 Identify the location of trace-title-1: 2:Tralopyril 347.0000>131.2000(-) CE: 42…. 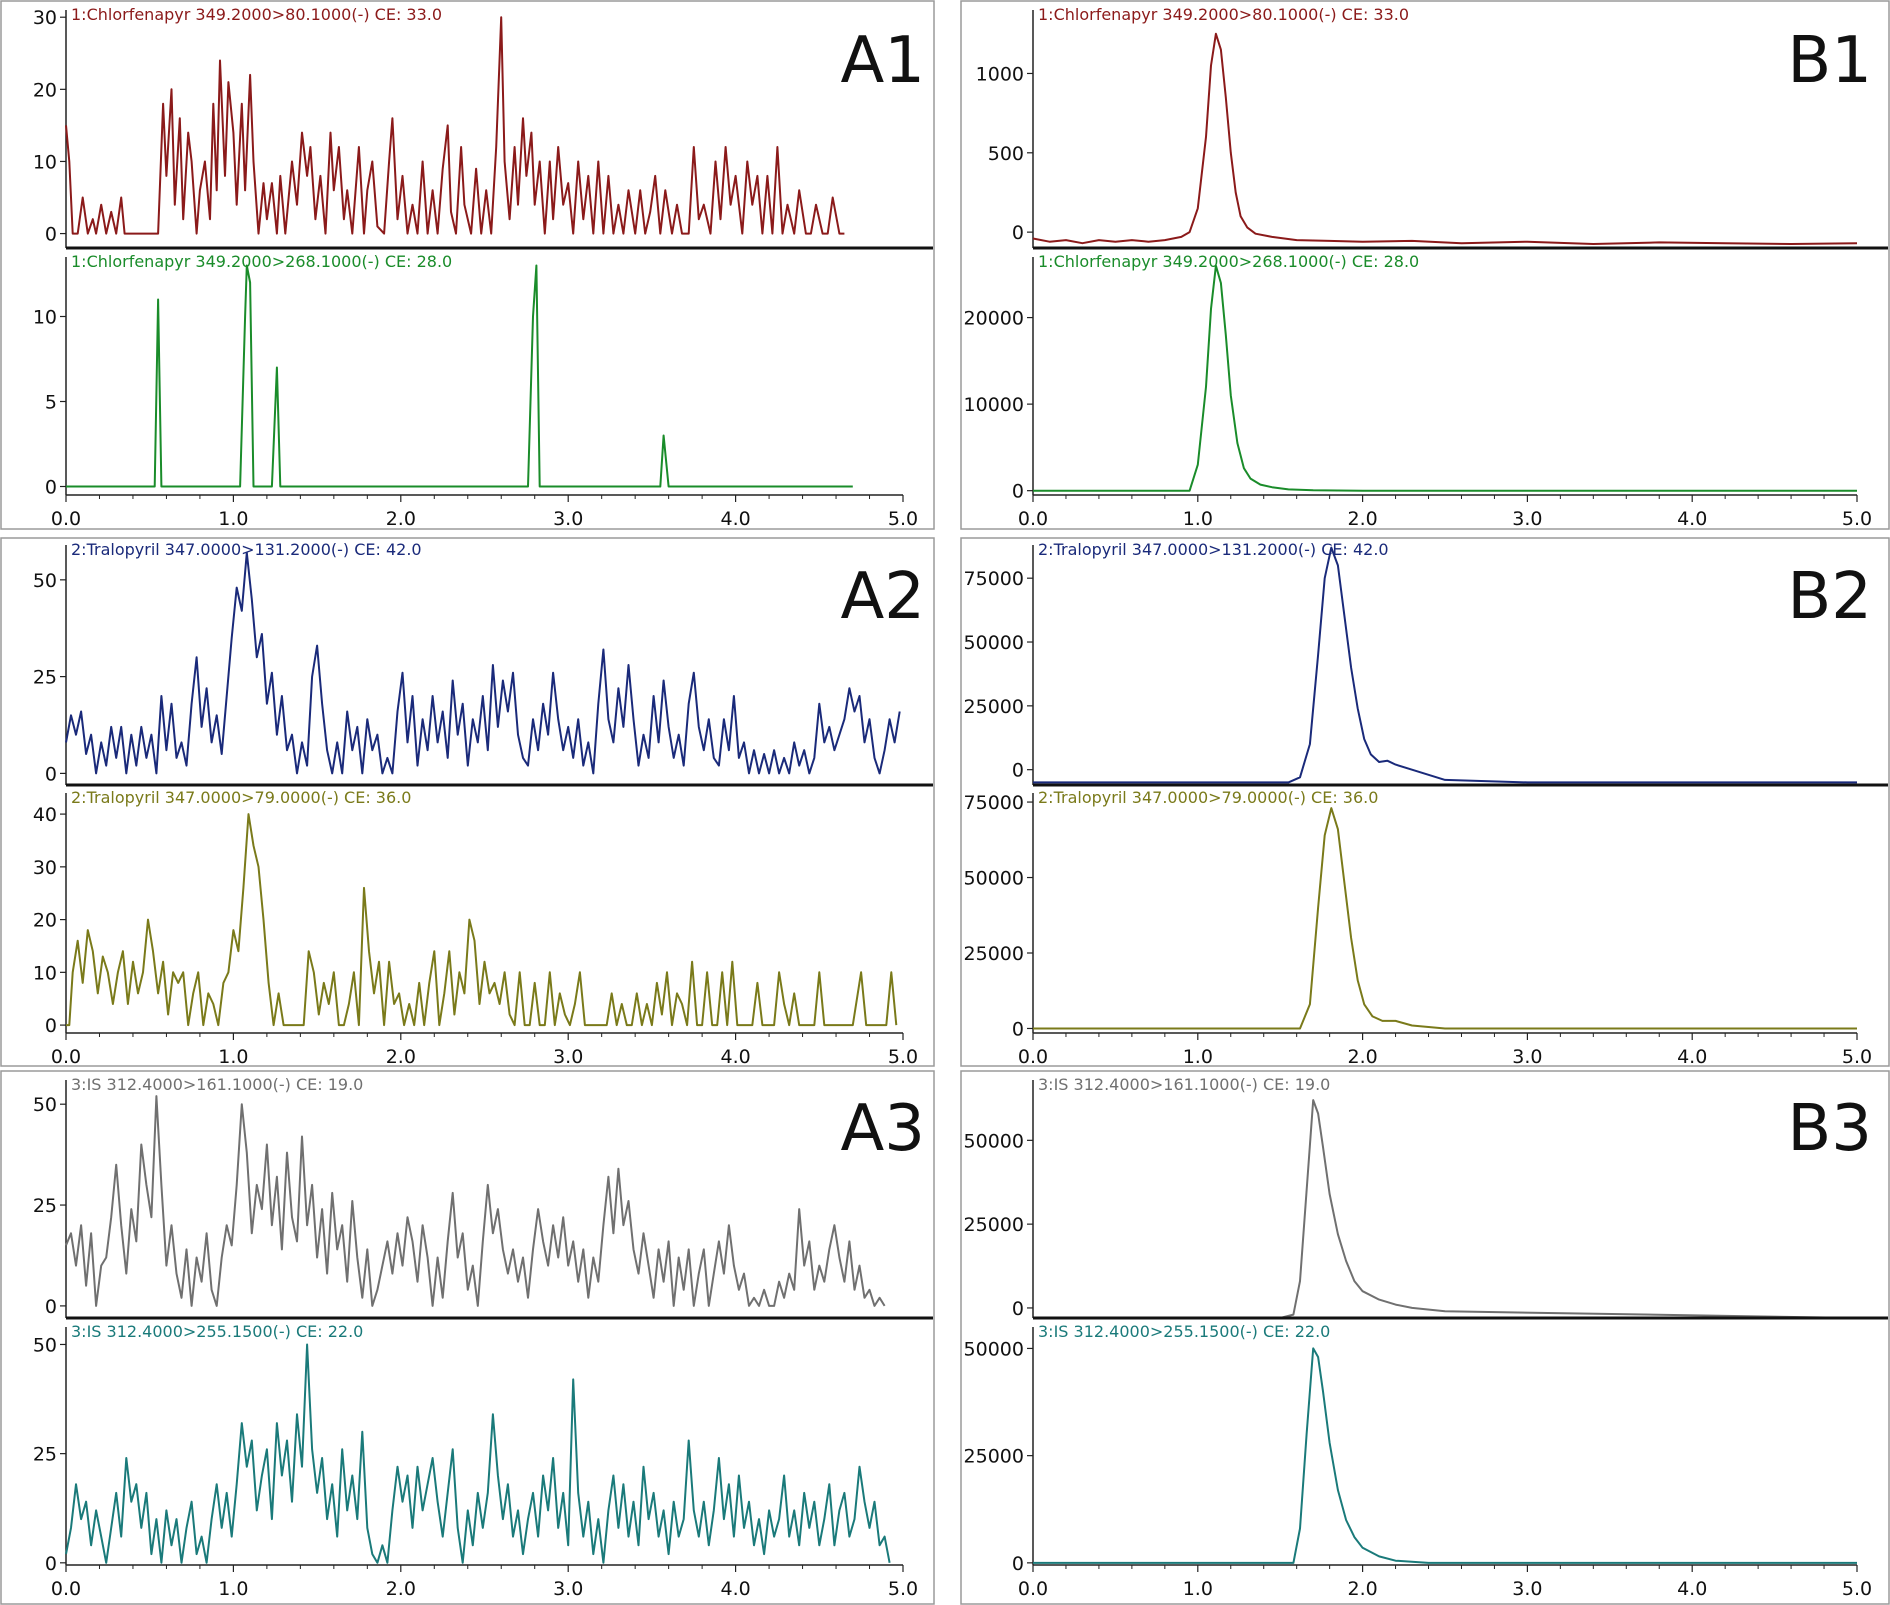
(246, 549).